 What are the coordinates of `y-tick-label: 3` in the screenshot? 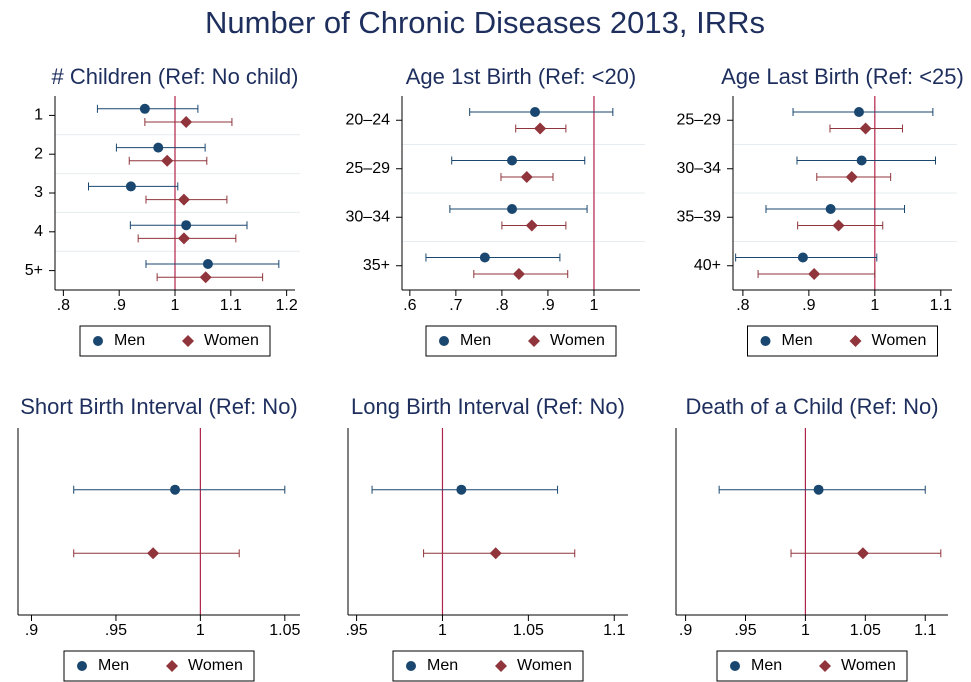 It's located at (38, 192).